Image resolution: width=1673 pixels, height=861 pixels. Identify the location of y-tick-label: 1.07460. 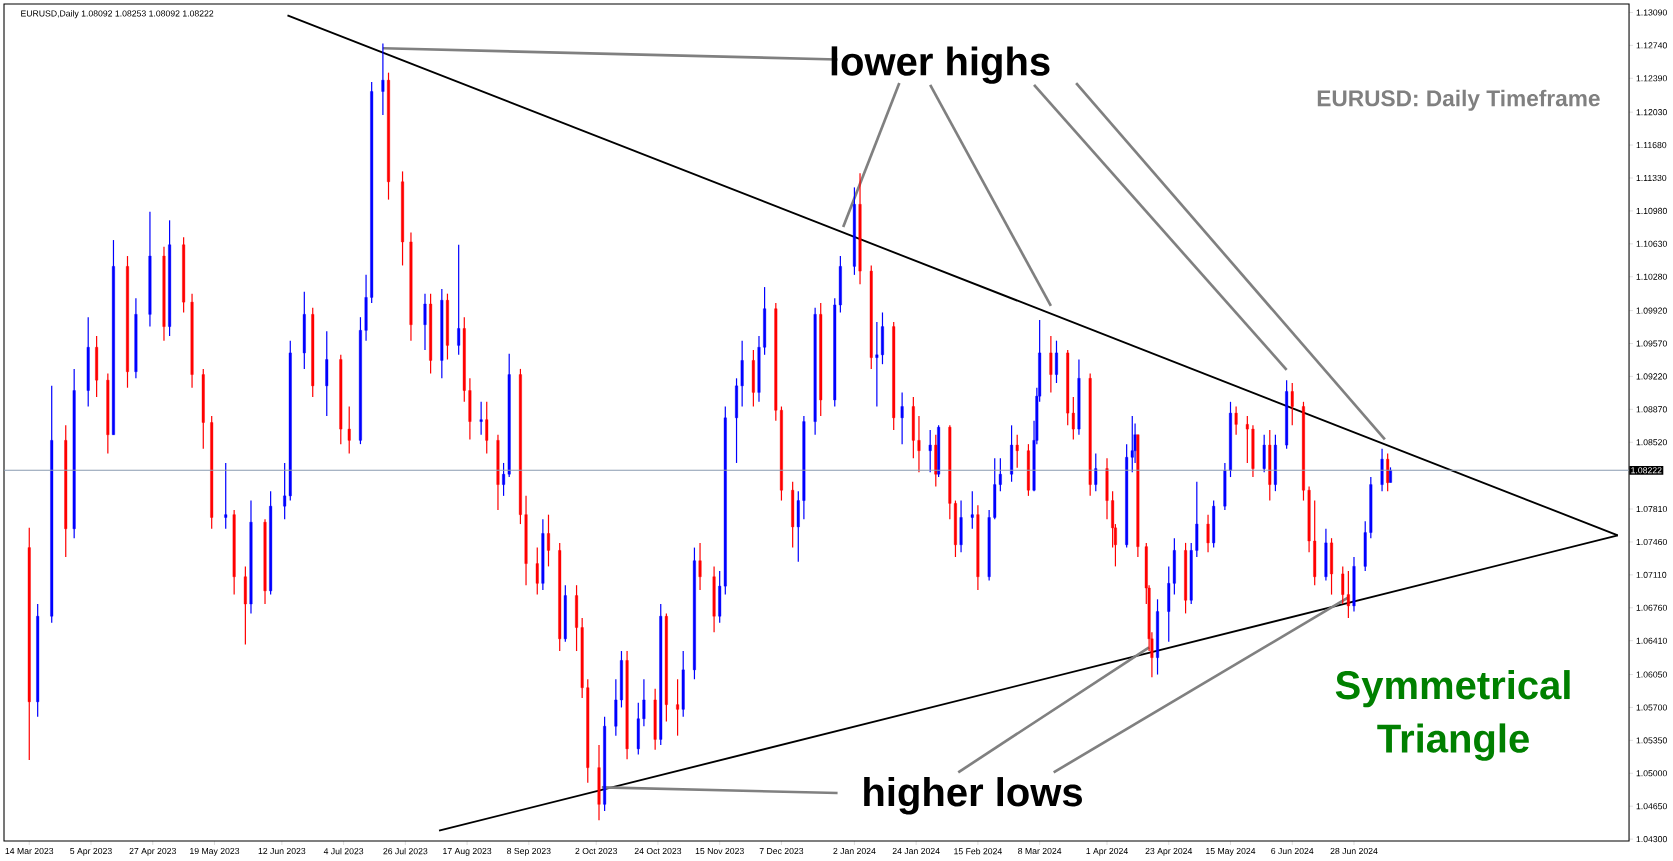
(1651, 542).